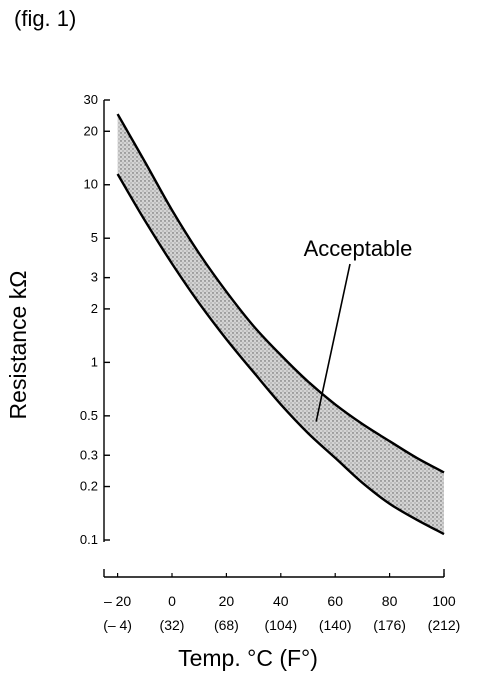 Image resolution: width=496 pixels, height=678 pixels. What do you see at coordinates (117, 625) in the screenshot?
I see `x-tick-sublabel: (– 4)` at bounding box center [117, 625].